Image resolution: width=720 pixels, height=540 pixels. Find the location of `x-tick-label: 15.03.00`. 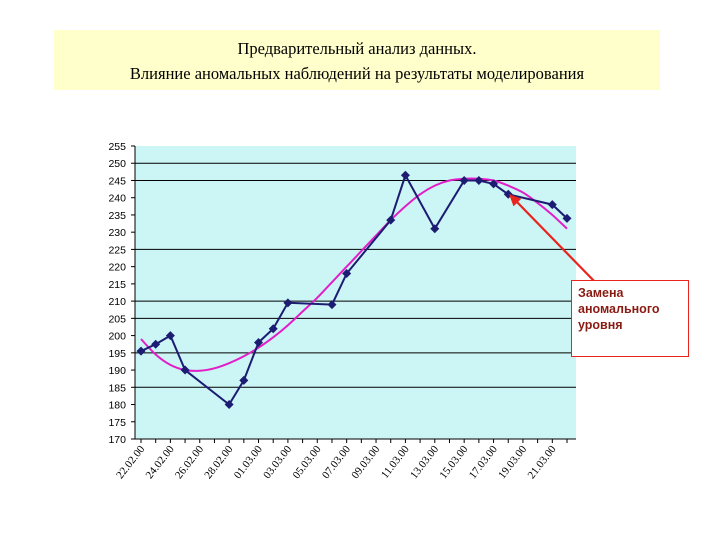

x-tick-label: 15.03.00 is located at coordinates (453, 462).